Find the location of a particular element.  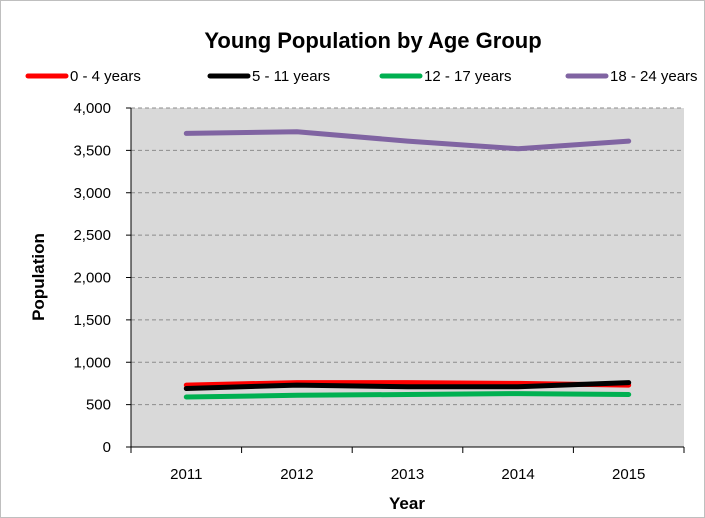

y-tick-label: 2,000 is located at coordinates (92, 278).